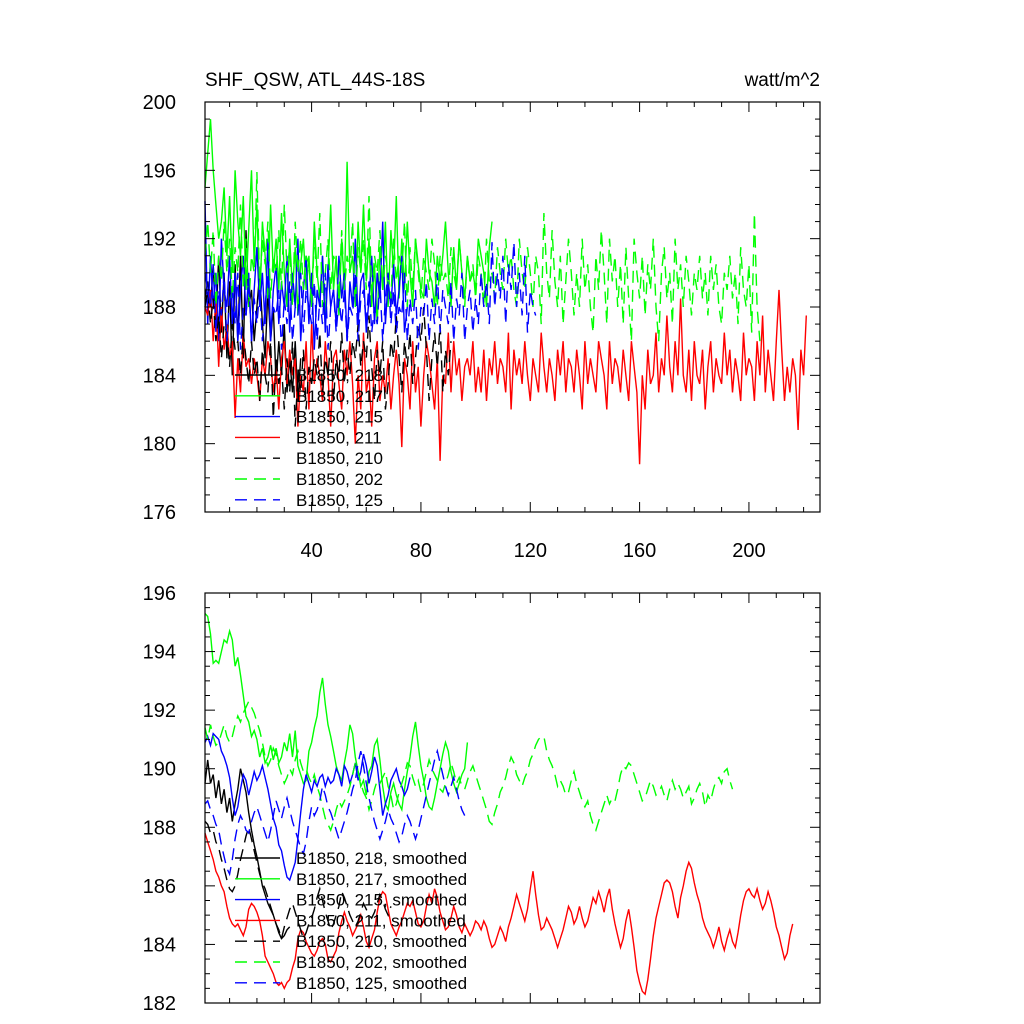  Describe the element at coordinates (339, 500) in the screenshot. I see `legend-label: B1850, 125` at that location.